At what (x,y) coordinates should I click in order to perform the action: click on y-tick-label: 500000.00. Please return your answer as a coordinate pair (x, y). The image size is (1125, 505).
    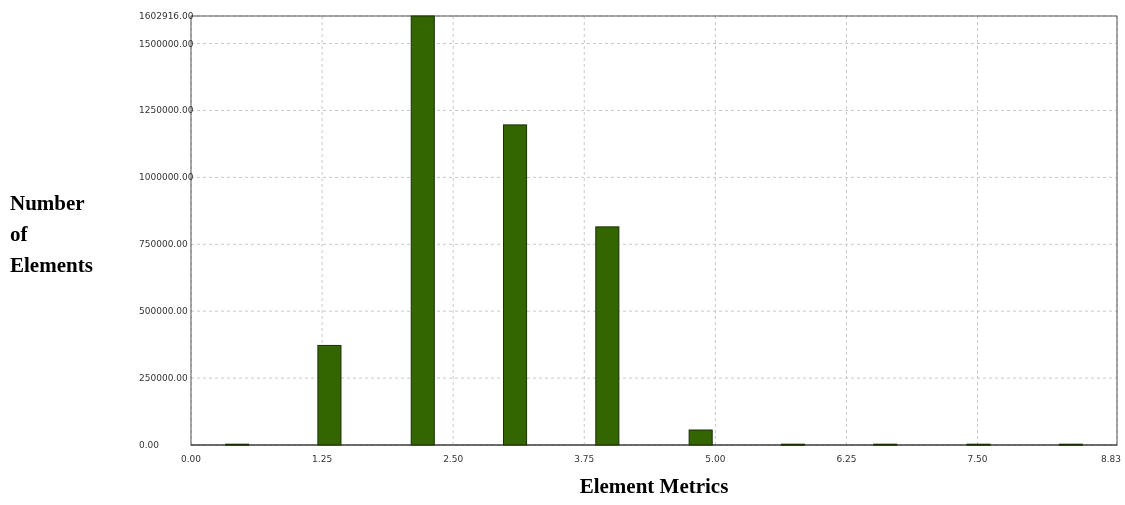
    Looking at the image, I should click on (163, 311).